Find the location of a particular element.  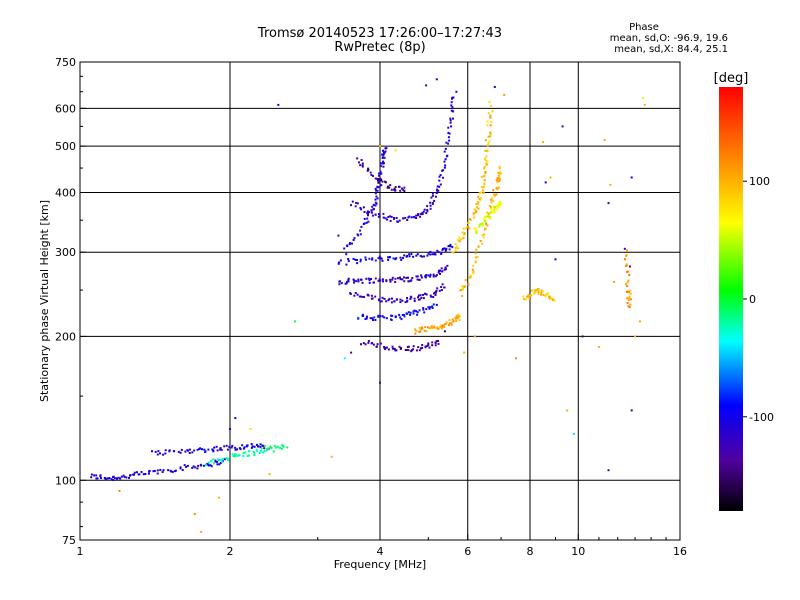

y-tick-label: 75 is located at coordinates (69, 540).